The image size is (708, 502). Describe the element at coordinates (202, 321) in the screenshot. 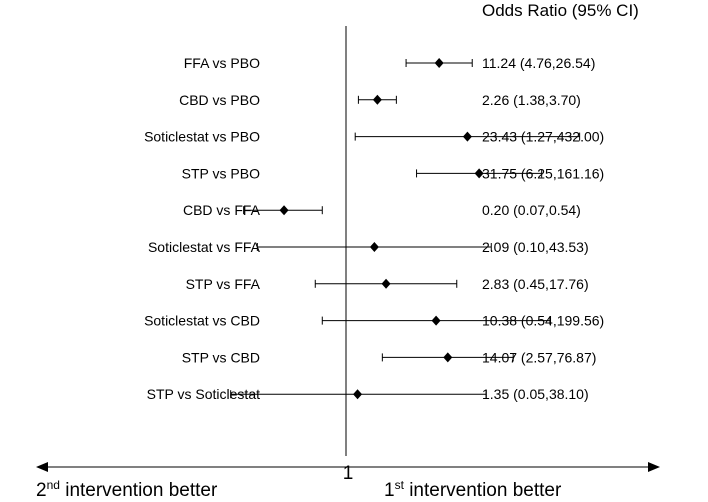

I see `comparison-label: Soticlestat vs CBD` at that location.